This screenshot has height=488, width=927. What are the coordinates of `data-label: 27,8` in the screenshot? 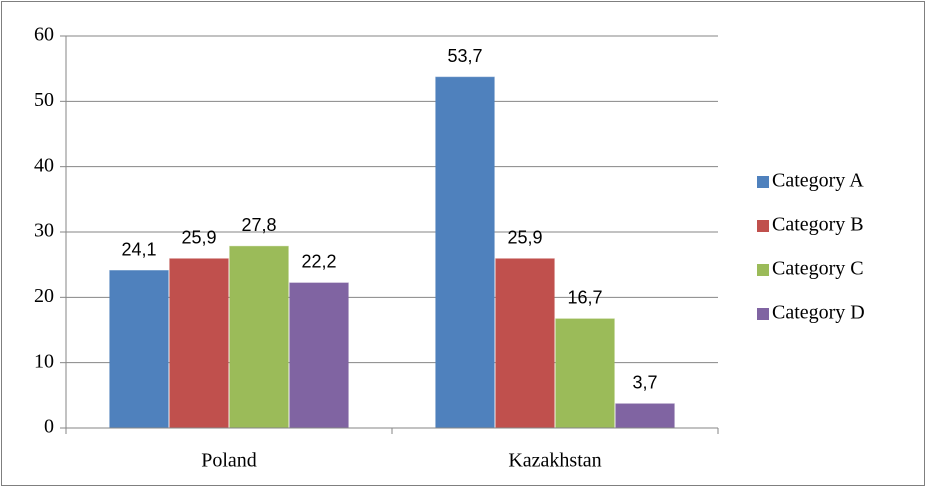 It's located at (258, 225).